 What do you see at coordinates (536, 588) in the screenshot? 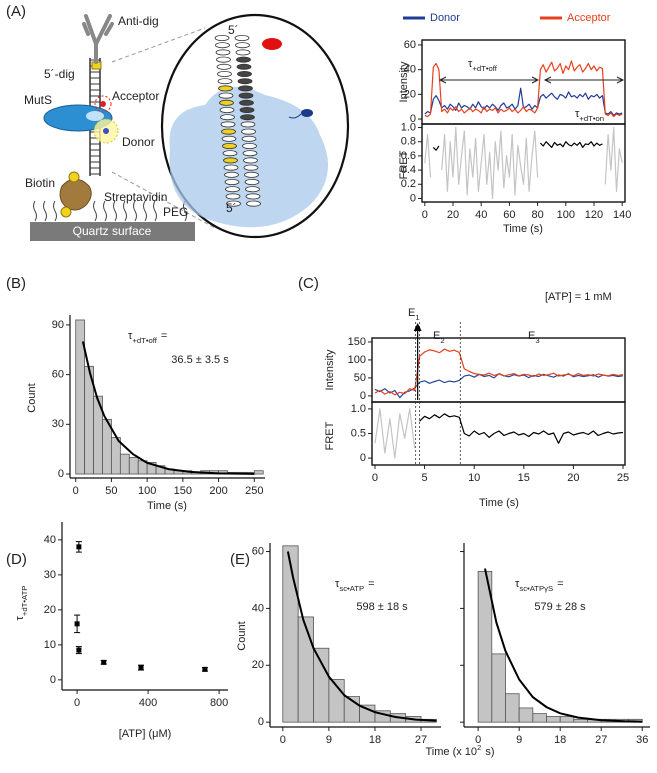
I see `fit-annotation-sub: sc•ATPγS` at bounding box center [536, 588].